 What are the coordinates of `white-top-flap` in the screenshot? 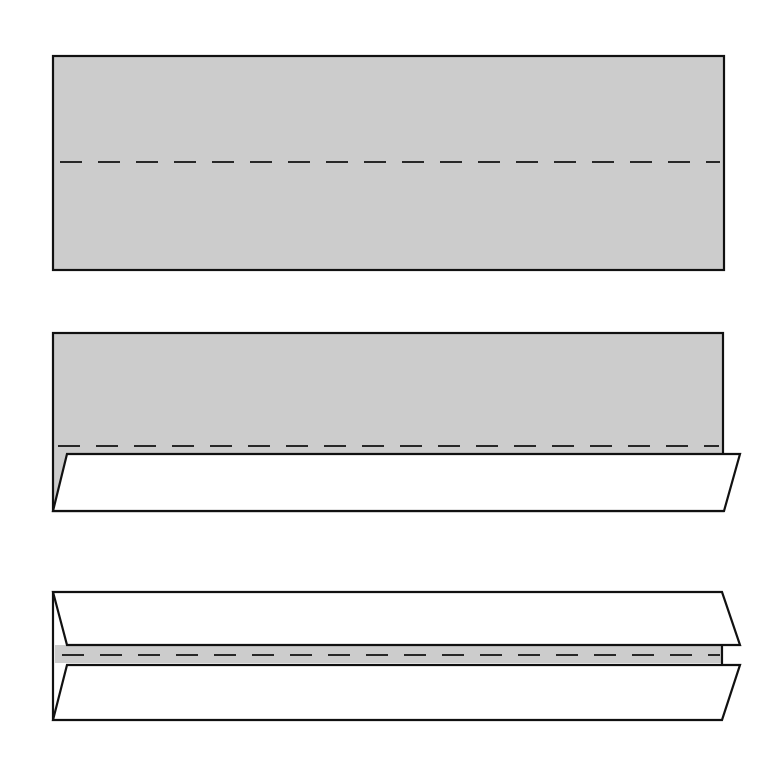 It's located at (396, 618).